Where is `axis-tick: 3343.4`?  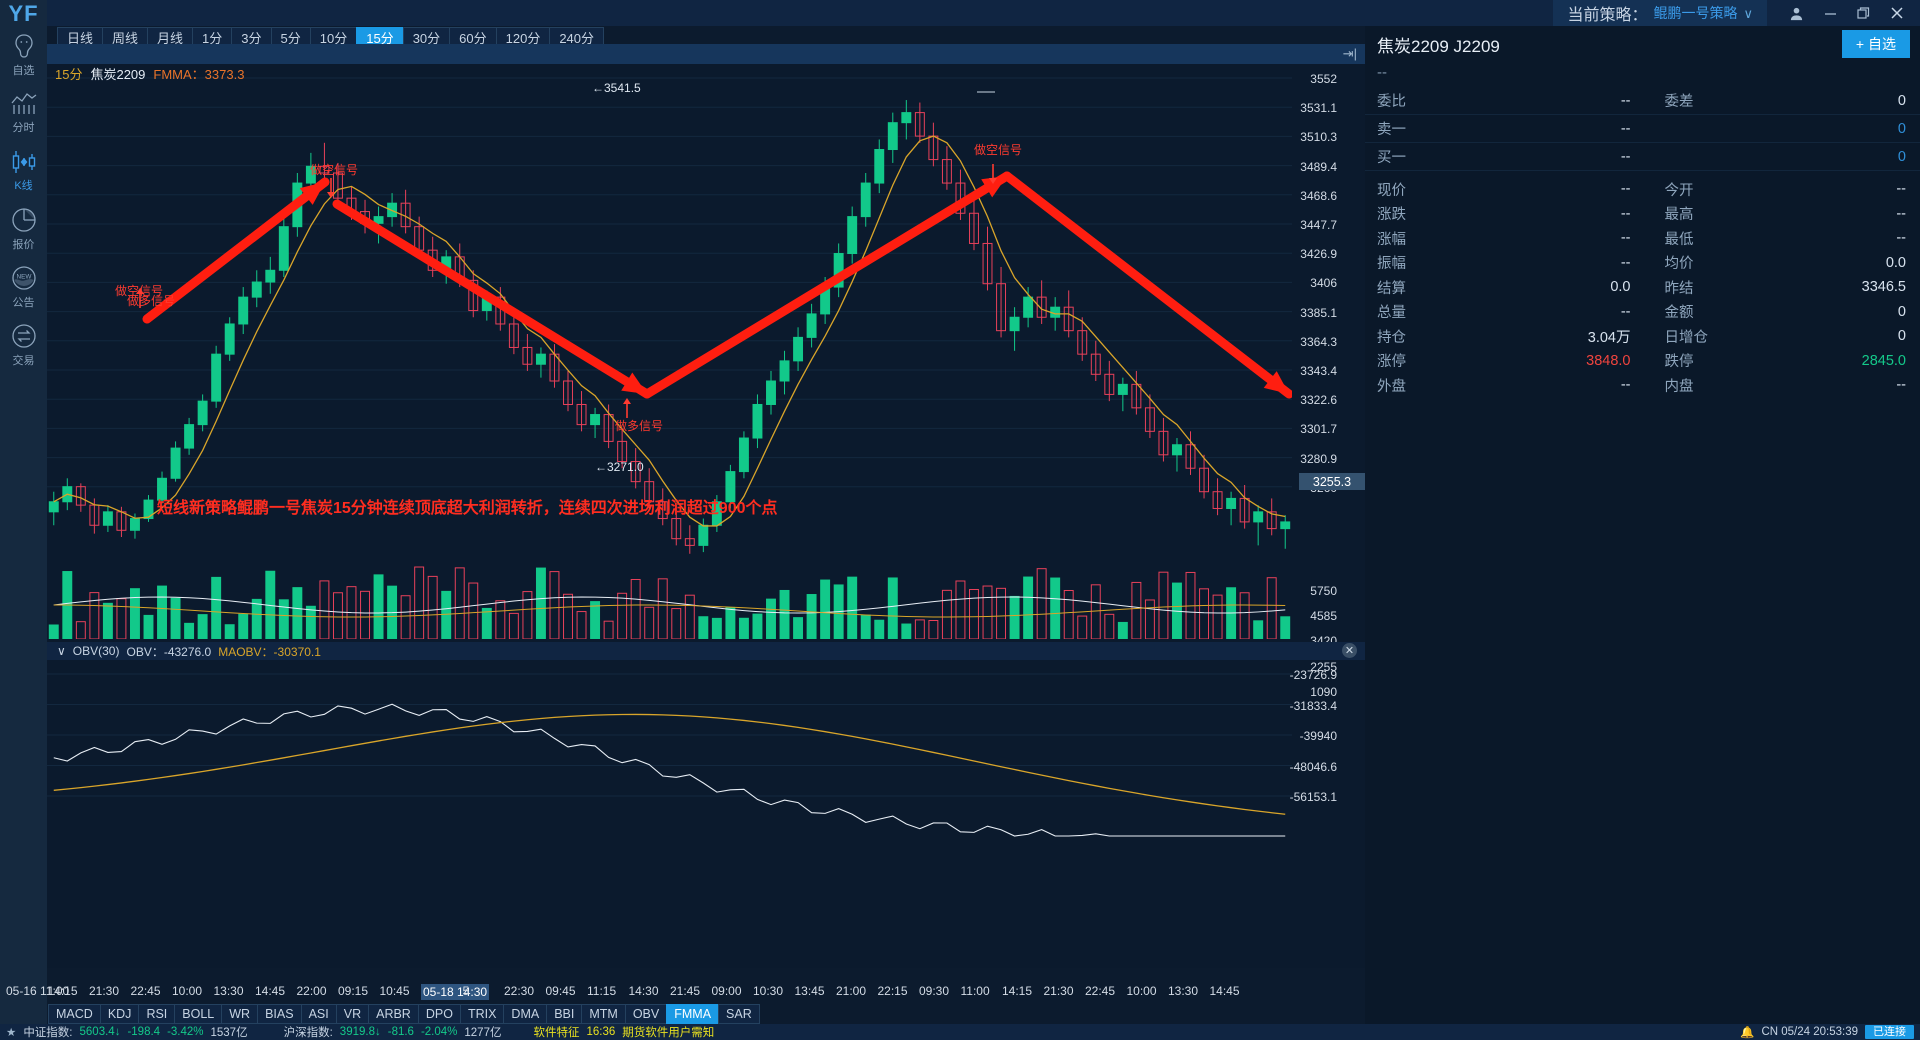
axis-tick: 3343.4 is located at coordinates (1318, 371).